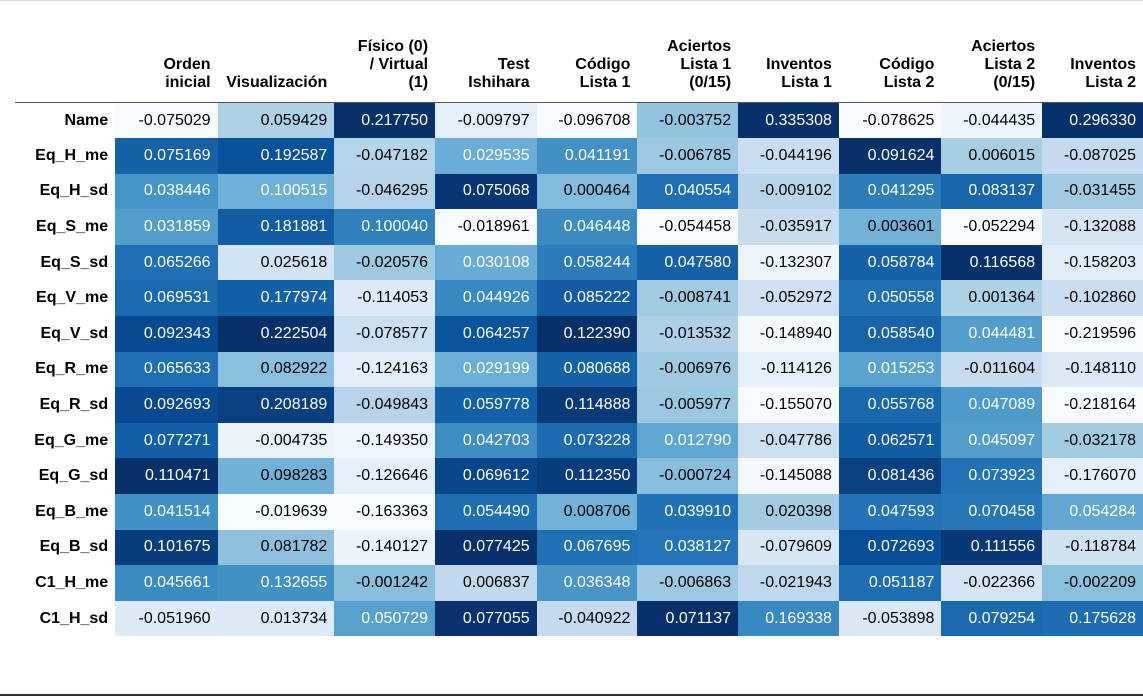 Image resolution: width=1143 pixels, height=696 pixels. I want to click on heatmap-cell: 0.111556, so click(992, 547).